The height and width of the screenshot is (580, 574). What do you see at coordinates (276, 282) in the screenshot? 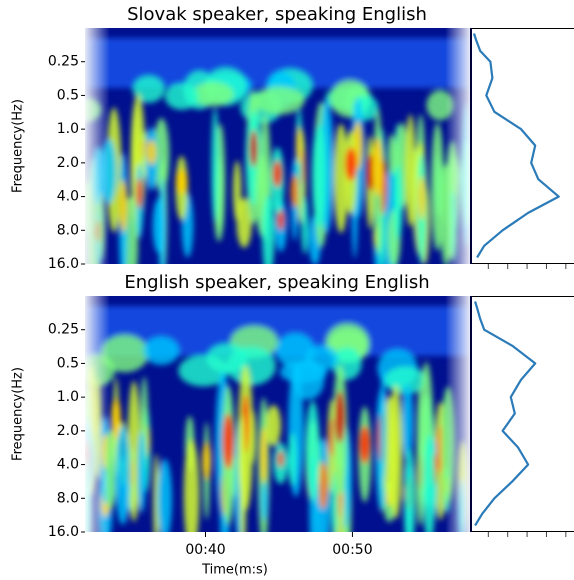
I see `chart-title: English speaker, speaking English` at bounding box center [276, 282].